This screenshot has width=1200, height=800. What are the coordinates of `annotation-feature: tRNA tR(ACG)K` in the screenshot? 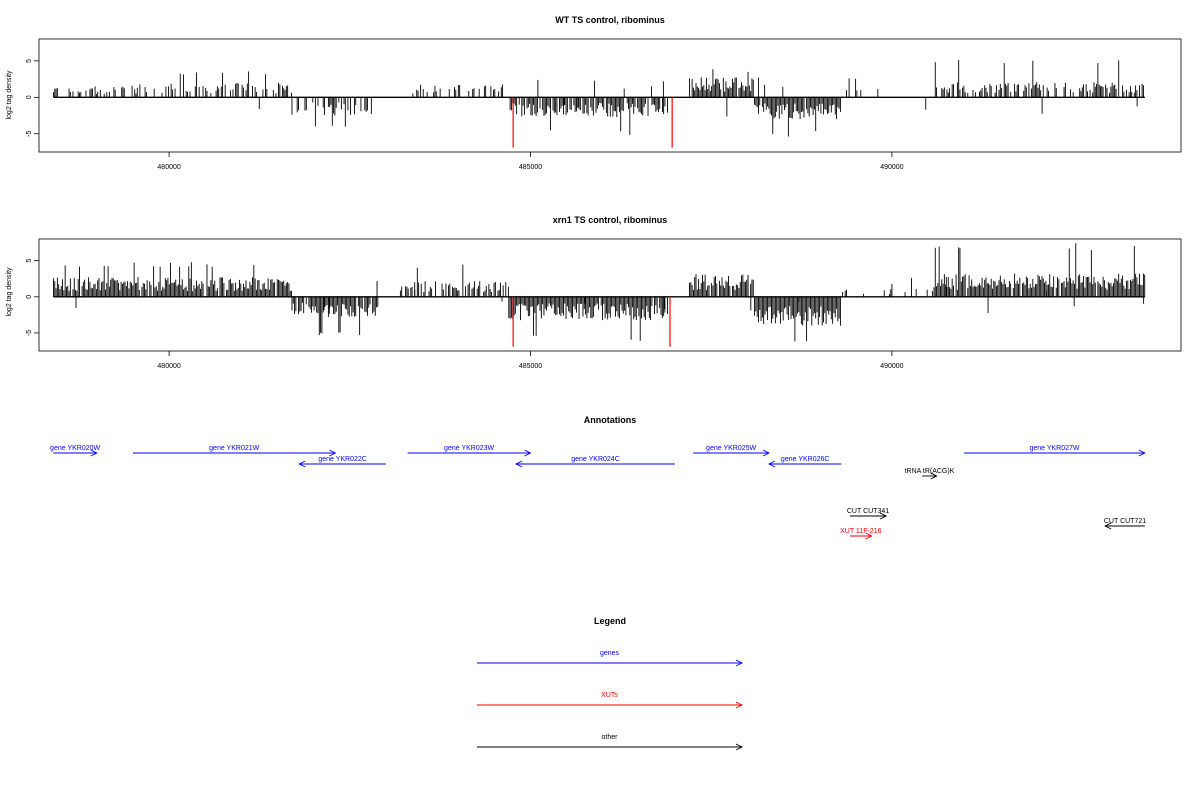 It's located at (930, 474).